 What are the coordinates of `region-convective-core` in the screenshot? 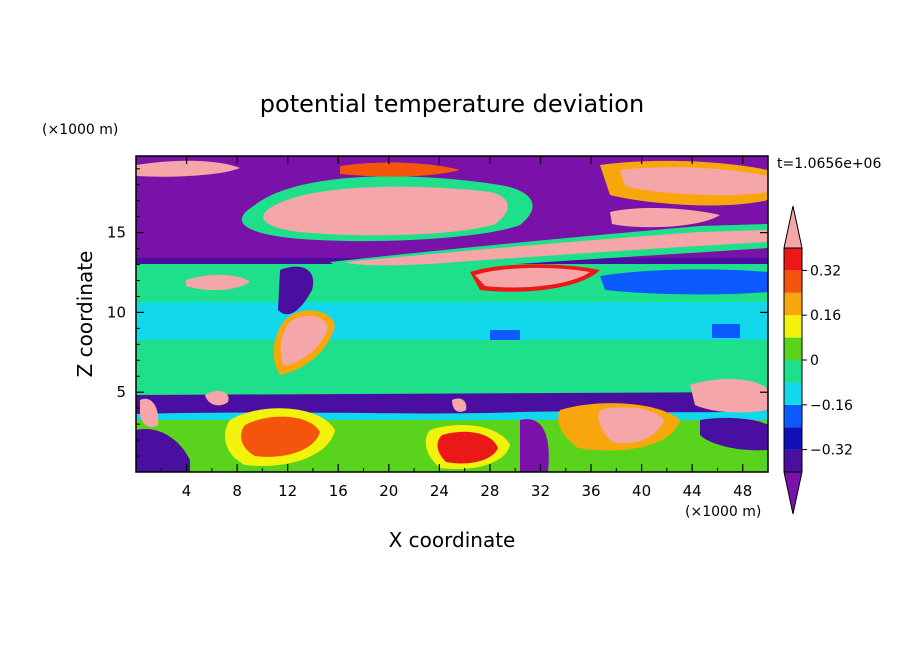 It's located at (304, 340).